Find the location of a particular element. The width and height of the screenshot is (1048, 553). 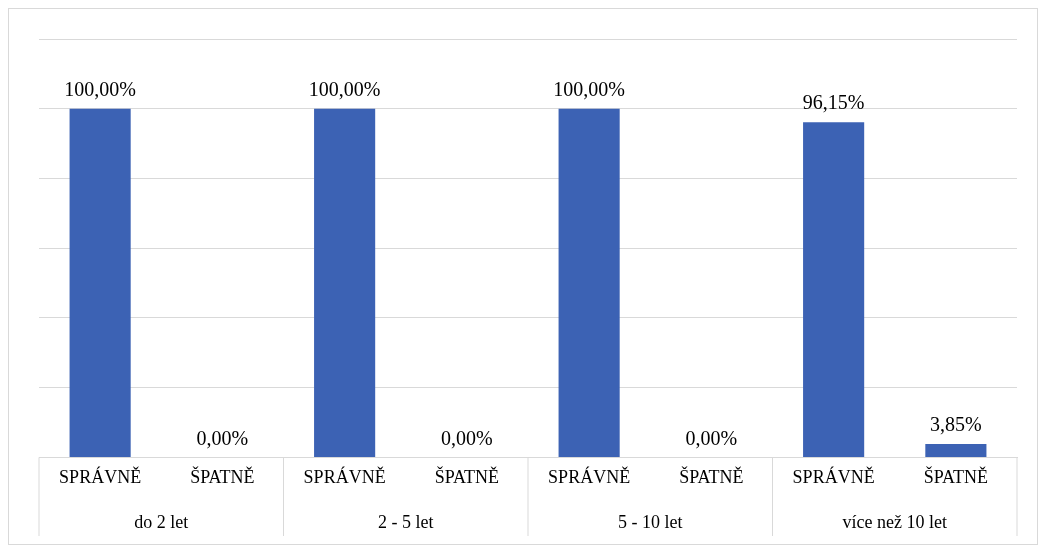

text: více než 10 let is located at coordinates (894, 521).